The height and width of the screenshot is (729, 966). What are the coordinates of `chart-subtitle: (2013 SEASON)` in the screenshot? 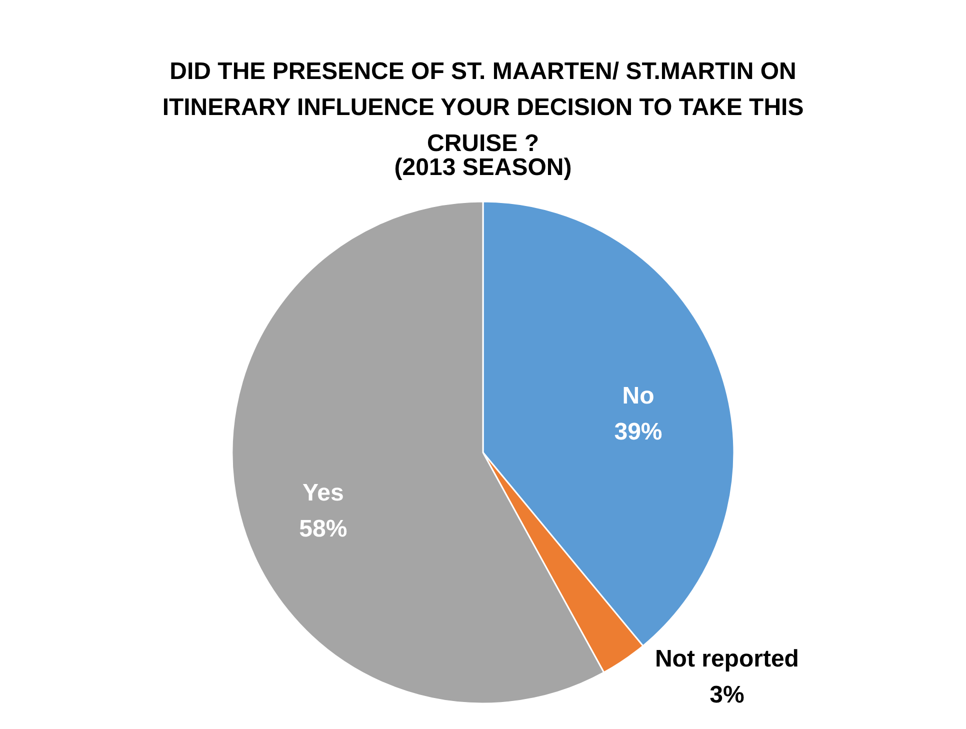 It's located at (483, 167).